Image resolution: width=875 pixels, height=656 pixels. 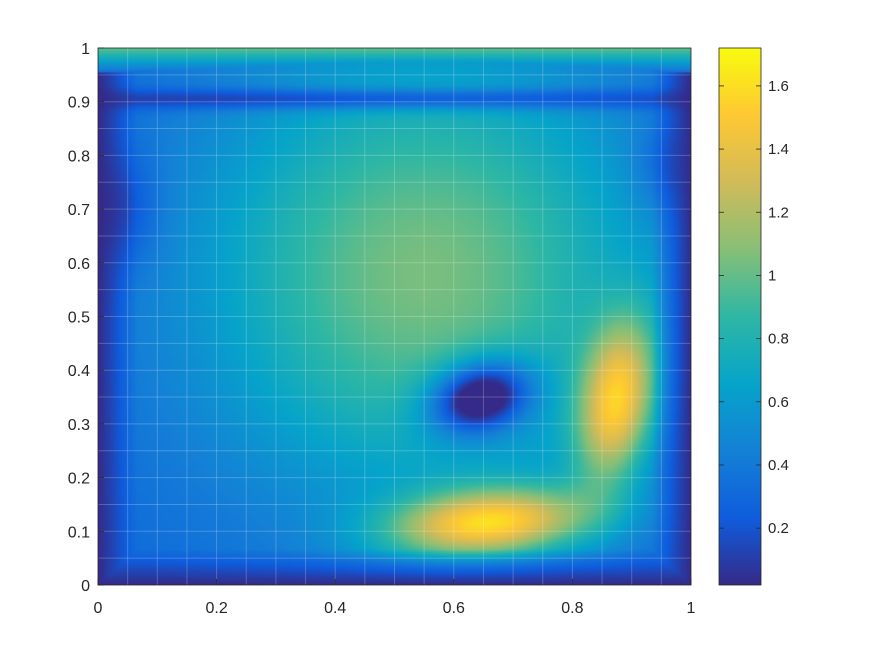 I want to click on colorbar-tick-label: 1, so click(x=772, y=275).